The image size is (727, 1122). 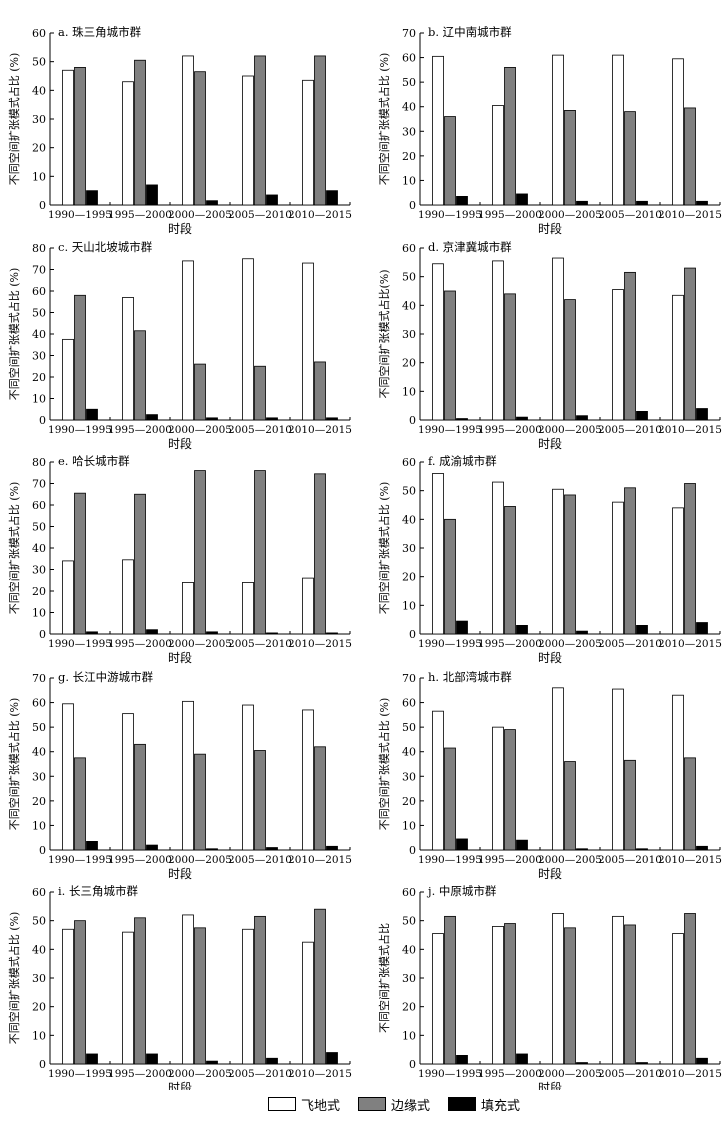 What do you see at coordinates (282, 1104) in the screenshot?
I see `legend-swatch-feidi` at bounding box center [282, 1104].